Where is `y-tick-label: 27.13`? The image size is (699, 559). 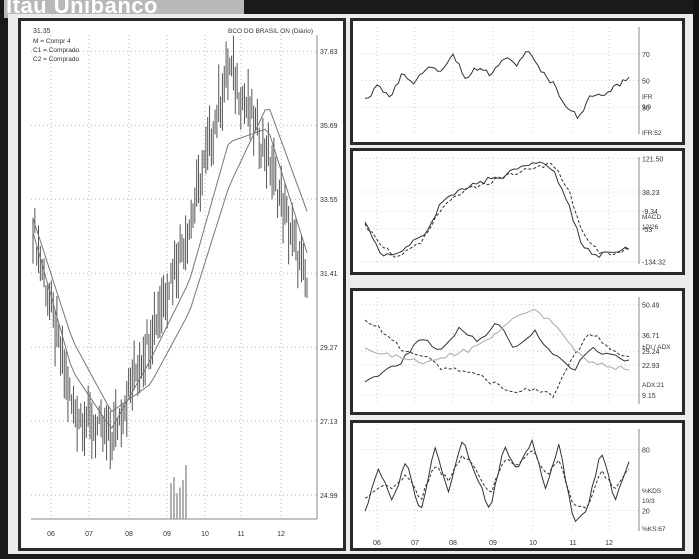
y-tick-label: 27.13 is located at coordinates (329, 422).